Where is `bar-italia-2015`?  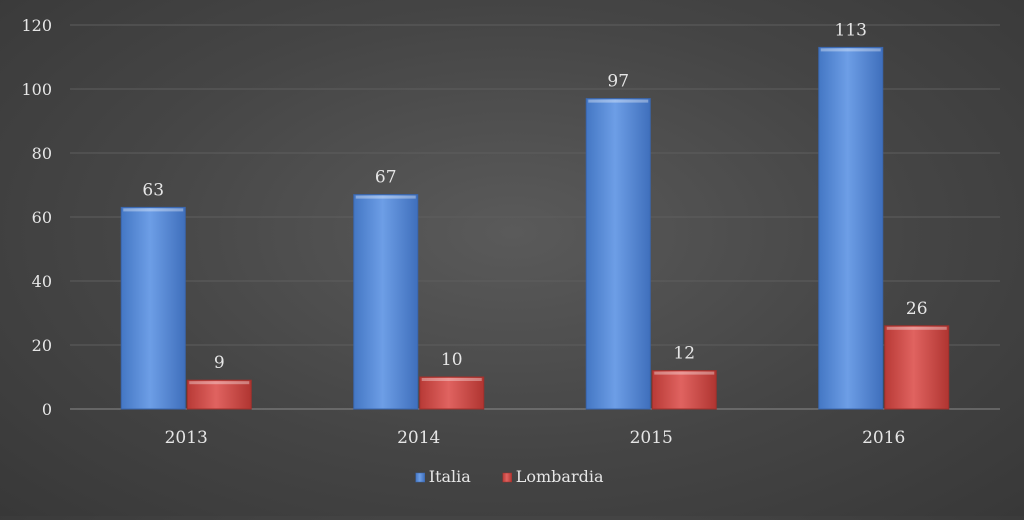
bar-italia-2015 is located at coordinates (618, 254).